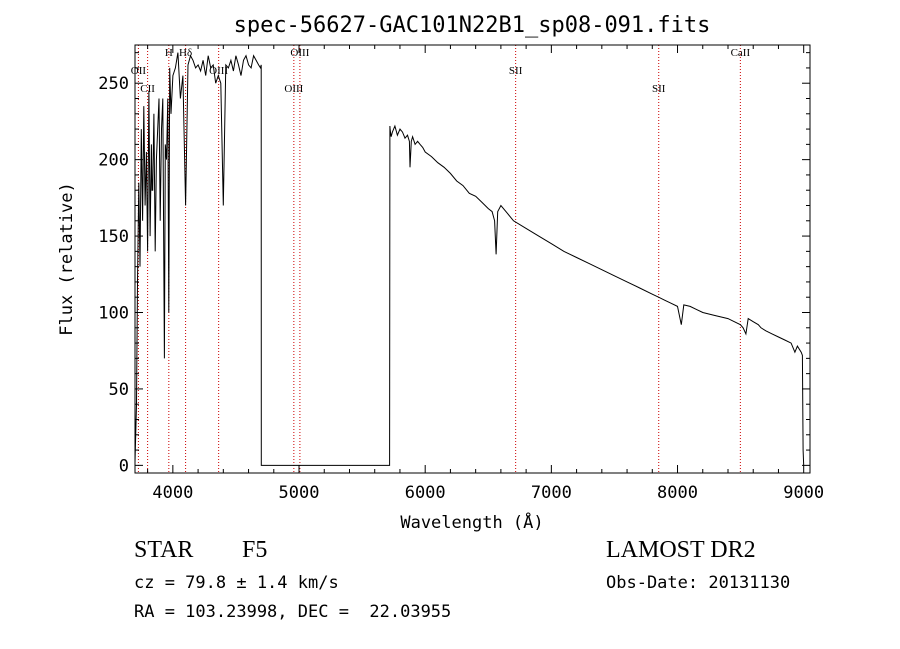  What do you see at coordinates (169, 53) in the screenshot?
I see `marker-label: H` at bounding box center [169, 53].